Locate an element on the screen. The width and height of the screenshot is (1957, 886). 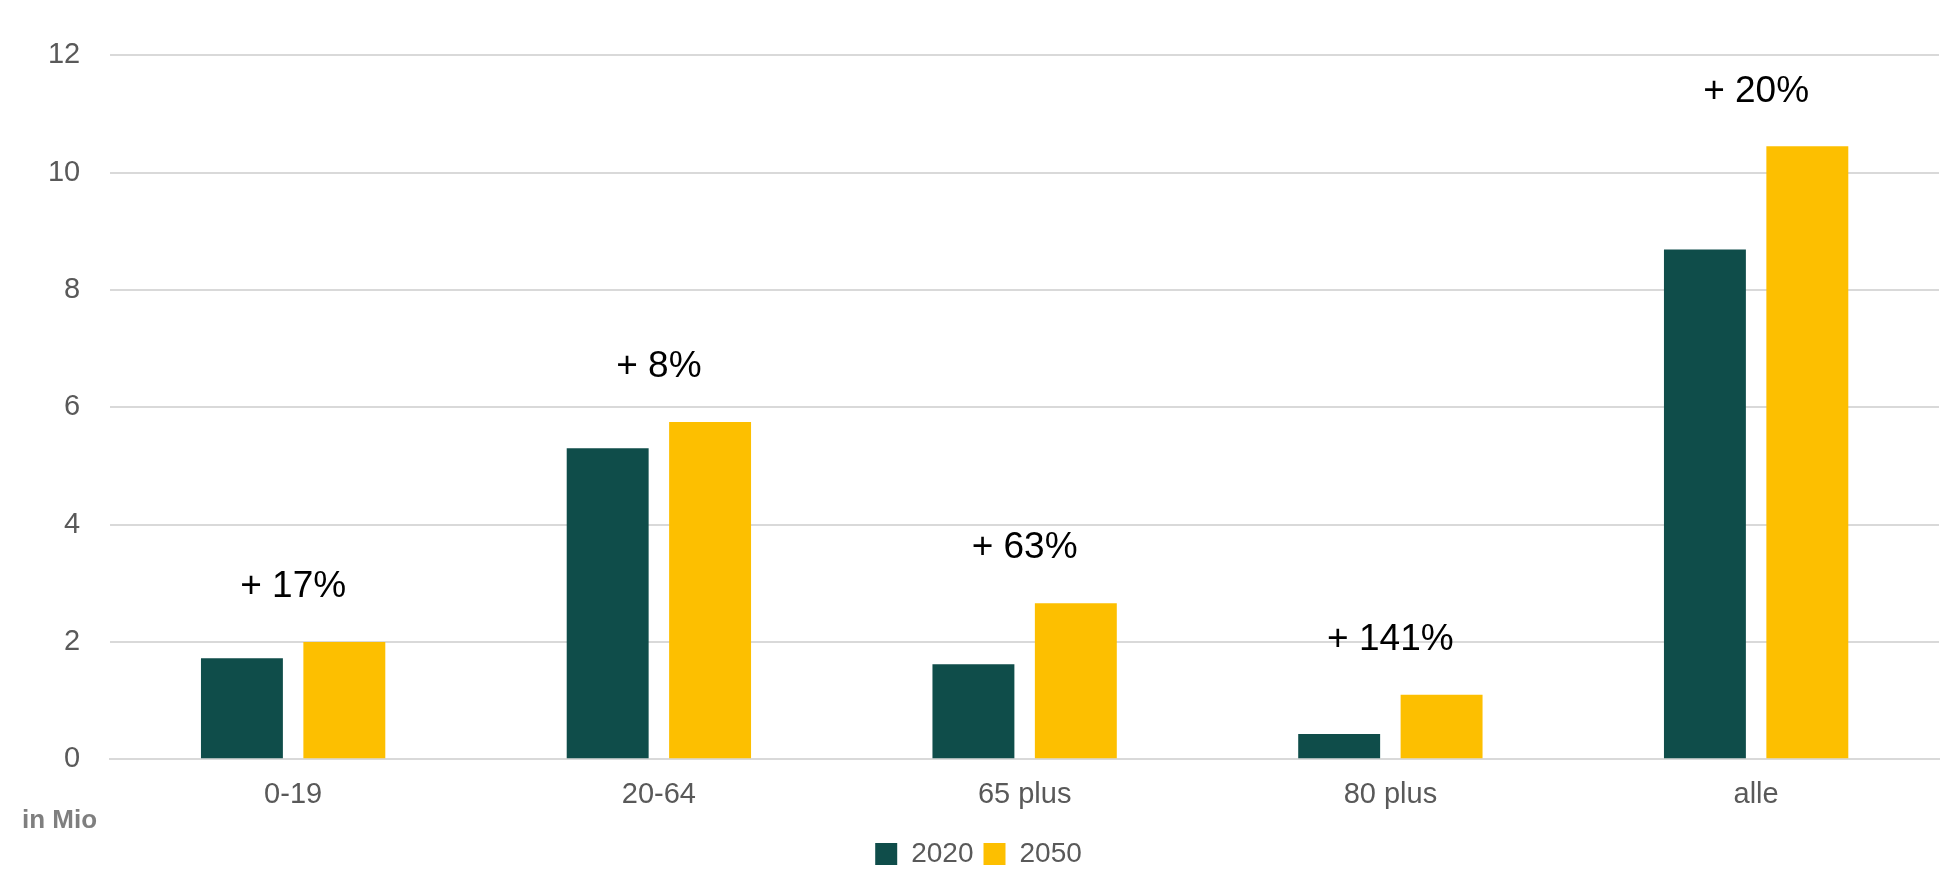
x-tick-label: 65 plus is located at coordinates (1024, 792).